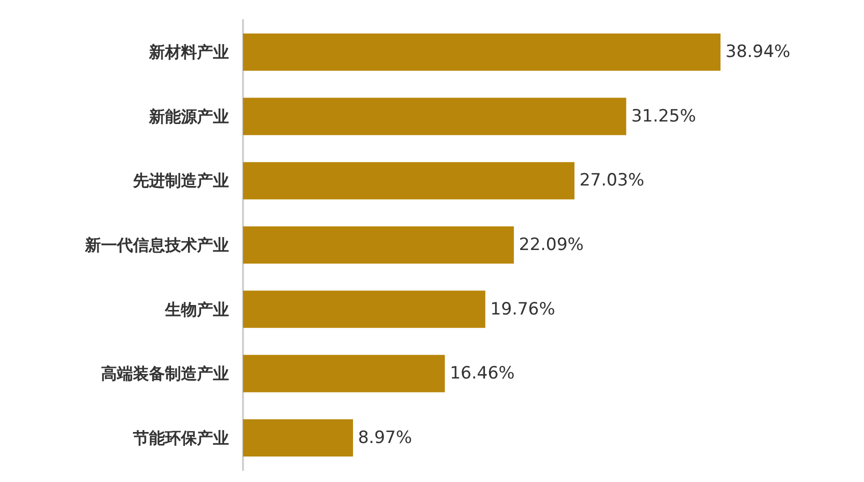 The width and height of the screenshot is (864, 482). What do you see at coordinates (758, 52) in the screenshot?
I see `data-label: 38.94%` at bounding box center [758, 52].